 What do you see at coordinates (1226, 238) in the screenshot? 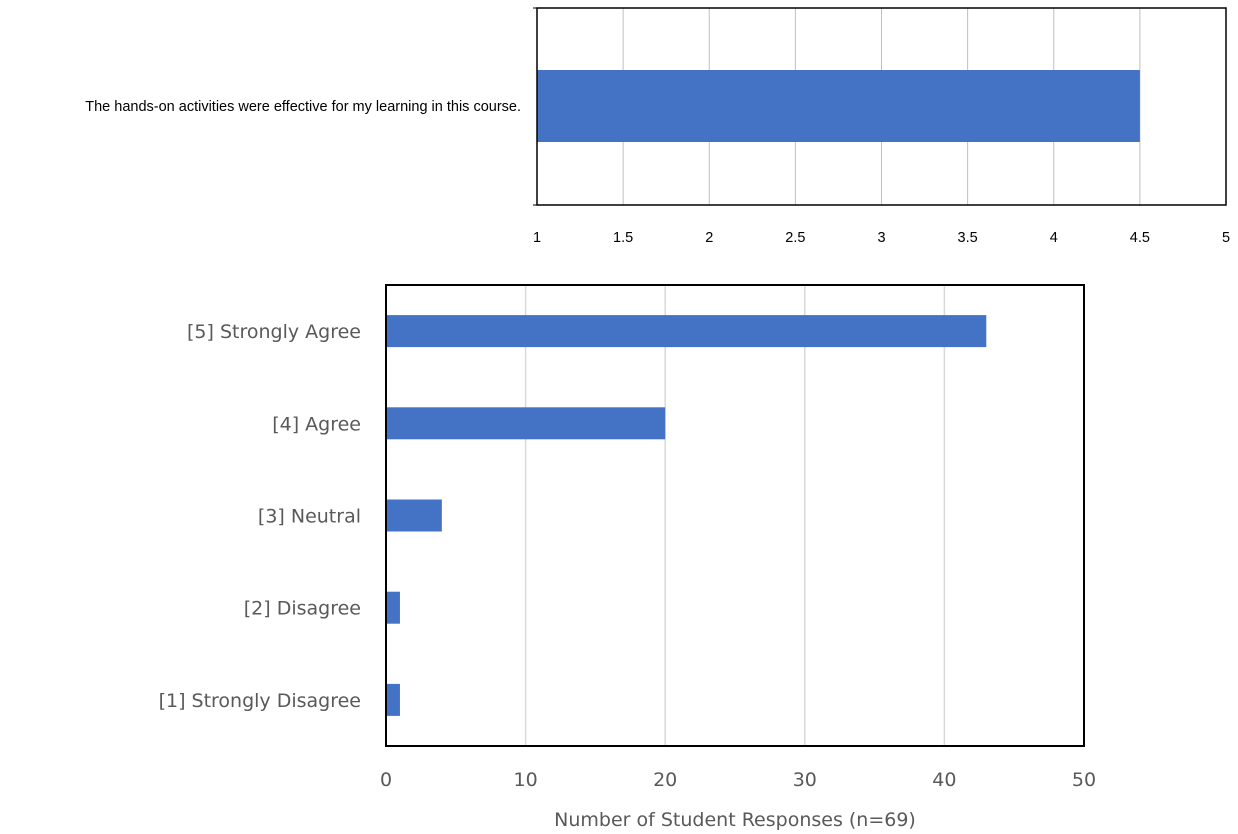
I see `chart-1-x-tick-label: 5` at bounding box center [1226, 238].